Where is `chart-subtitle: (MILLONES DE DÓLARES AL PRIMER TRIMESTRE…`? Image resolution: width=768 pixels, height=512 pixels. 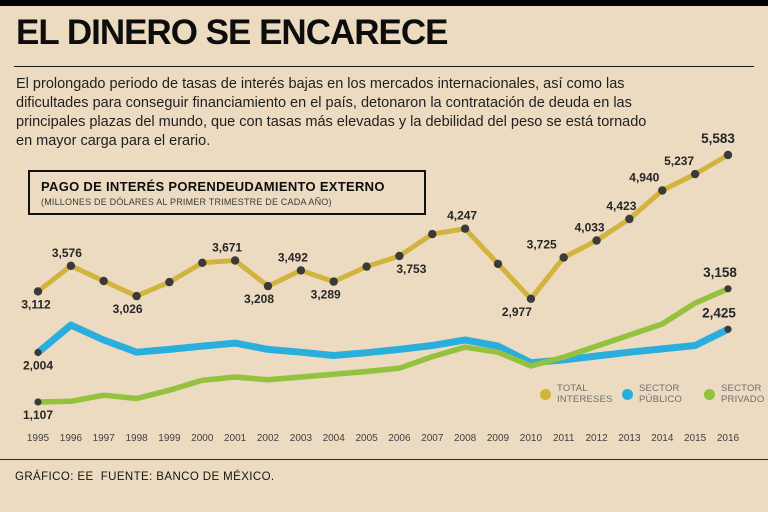
chart-subtitle: (MILLONES DE DÓLARES AL PRIMER TRIMESTRE… is located at coordinates (186, 202).